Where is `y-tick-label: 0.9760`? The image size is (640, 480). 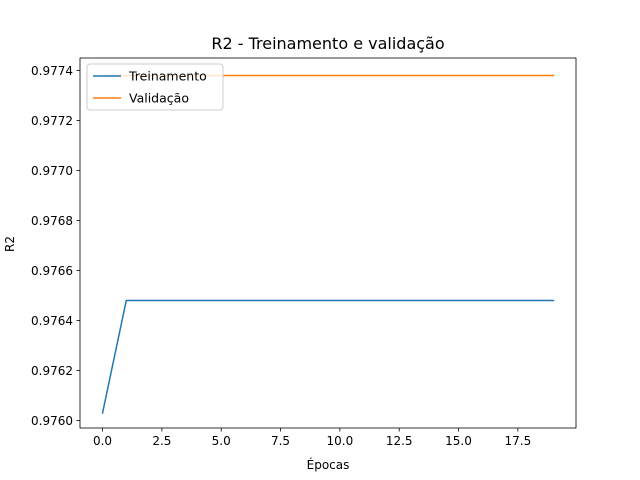 y-tick-label: 0.9760 is located at coordinates (52, 421).